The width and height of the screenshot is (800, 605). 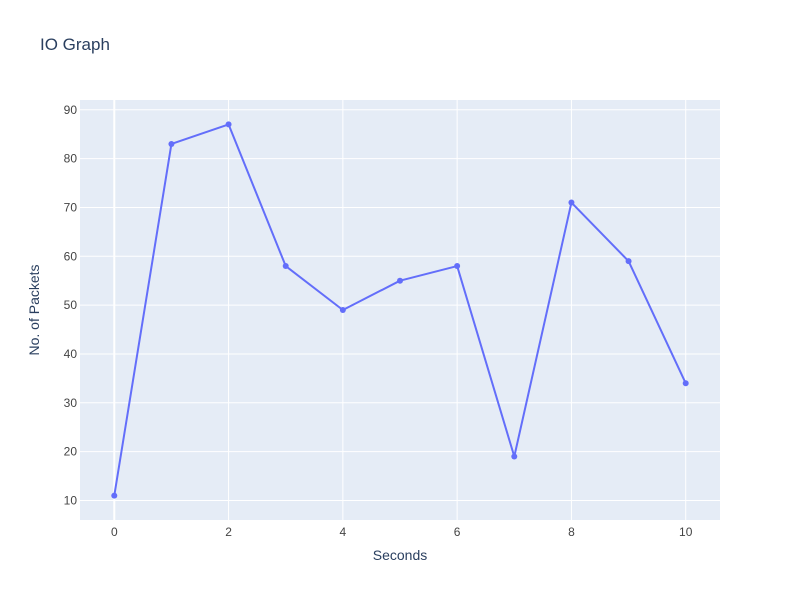 I want to click on y-tick-label: 60, so click(x=71, y=256).